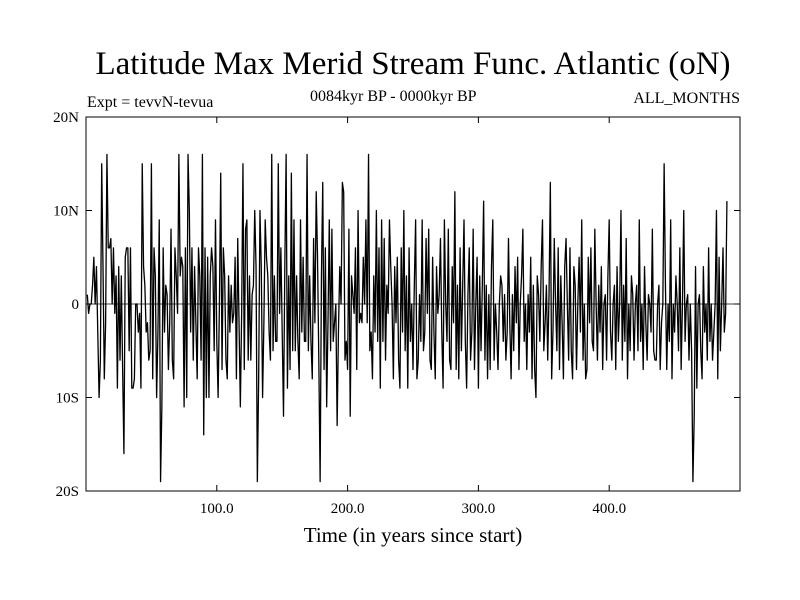 This screenshot has height=600, width=800. What do you see at coordinates (686, 98) in the screenshot?
I see `months-label: ALL_MONTHS` at bounding box center [686, 98].